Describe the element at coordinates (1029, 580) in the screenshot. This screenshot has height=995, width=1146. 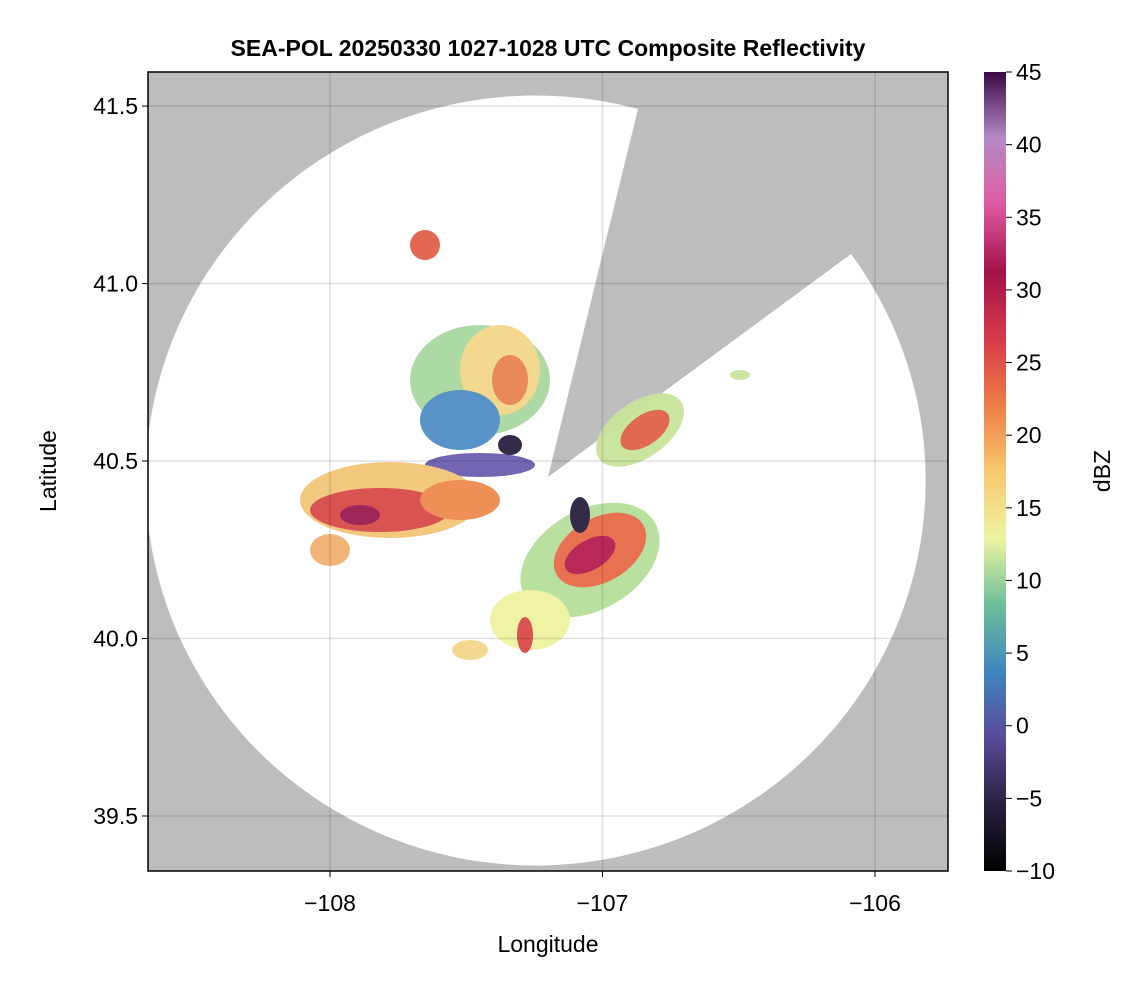
I see `colorbar-tick-label: 10` at that location.